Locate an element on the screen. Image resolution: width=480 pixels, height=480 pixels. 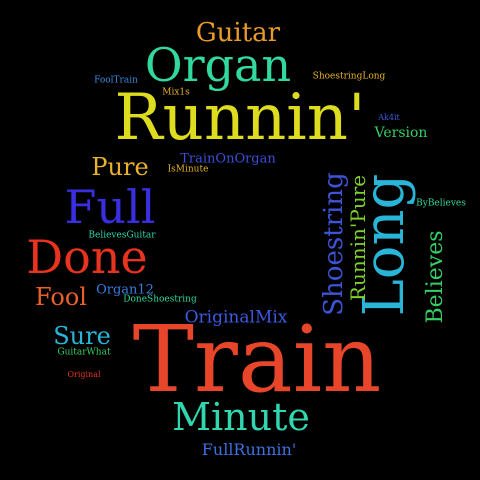
word-believes: Believes is located at coordinates (435, 277).